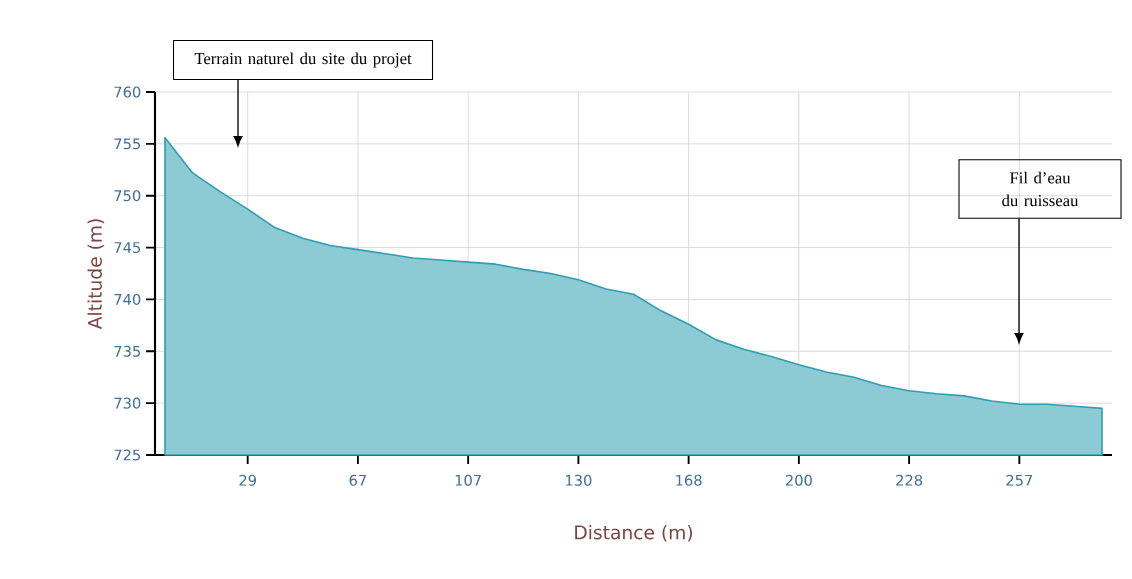 Image resolution: width=1132 pixels, height=579 pixels. Describe the element at coordinates (127, 196) in the screenshot. I see `y-tick-label: 750` at that location.